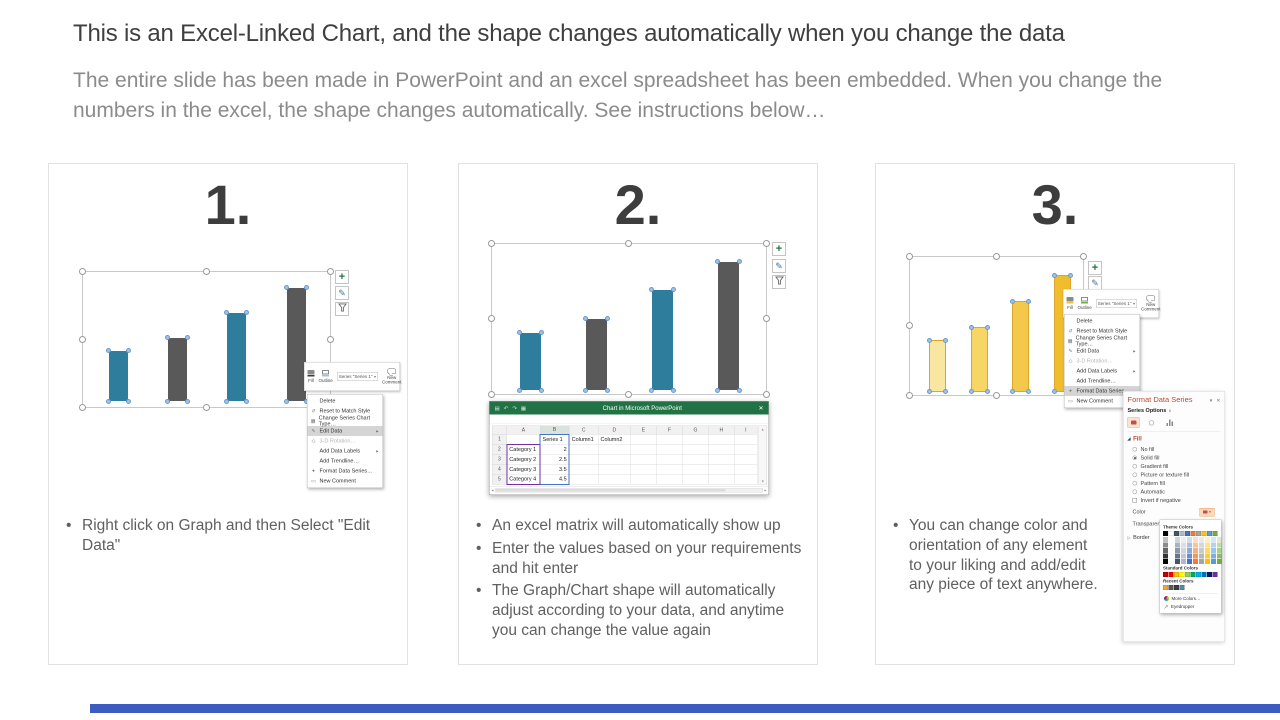 The image size is (1280, 720). What do you see at coordinates (1150, 303) in the screenshot?
I see `new-comment-button: New Comment` at bounding box center [1150, 303].